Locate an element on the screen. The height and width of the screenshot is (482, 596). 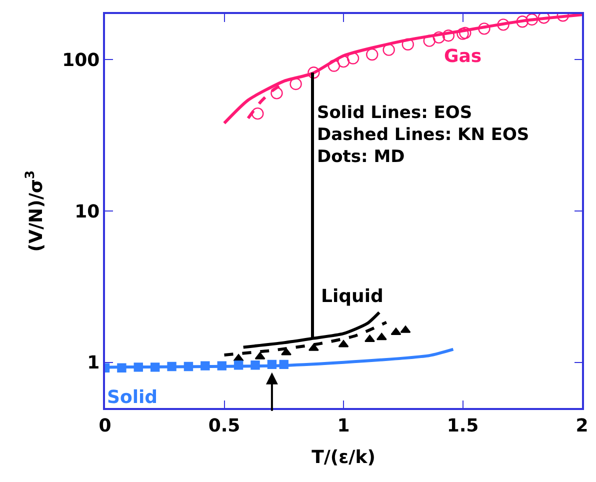
x-tick-label: 1.5 is located at coordinates (462, 425).